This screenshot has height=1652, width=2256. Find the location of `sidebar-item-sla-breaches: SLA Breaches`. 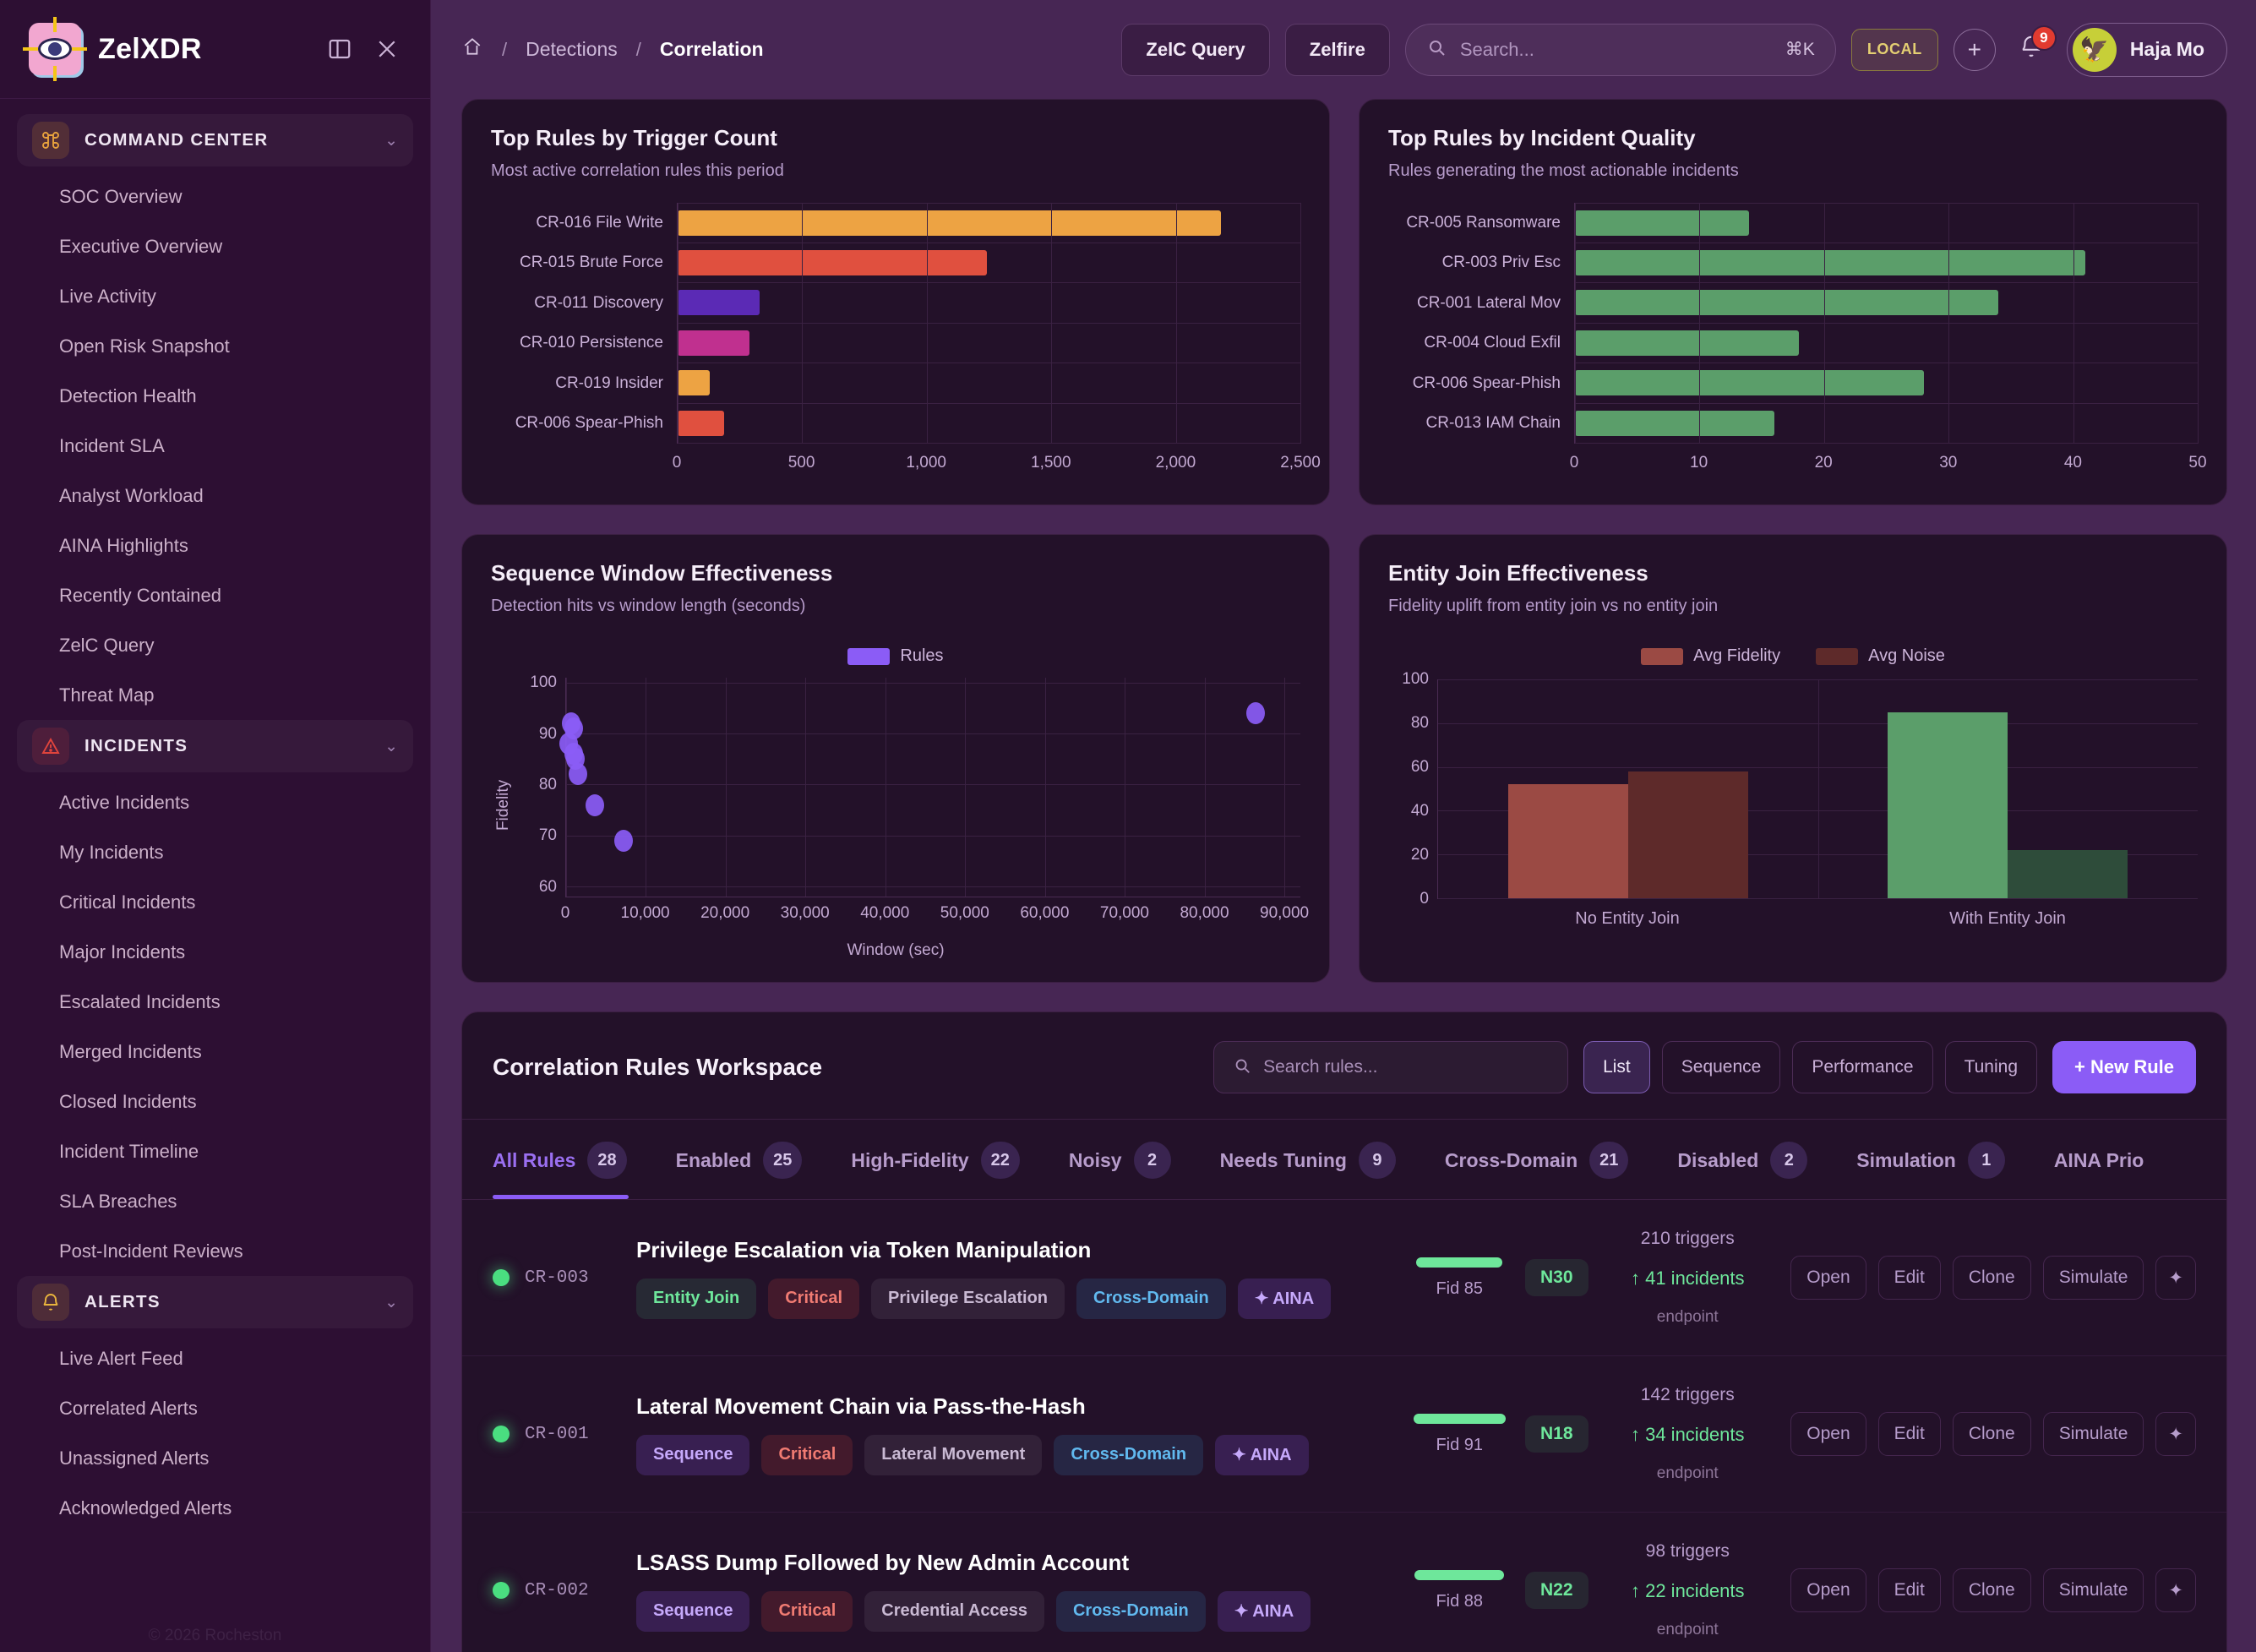

sidebar-item-sla-breaches: SLA Breaches is located at coordinates (118, 1201).